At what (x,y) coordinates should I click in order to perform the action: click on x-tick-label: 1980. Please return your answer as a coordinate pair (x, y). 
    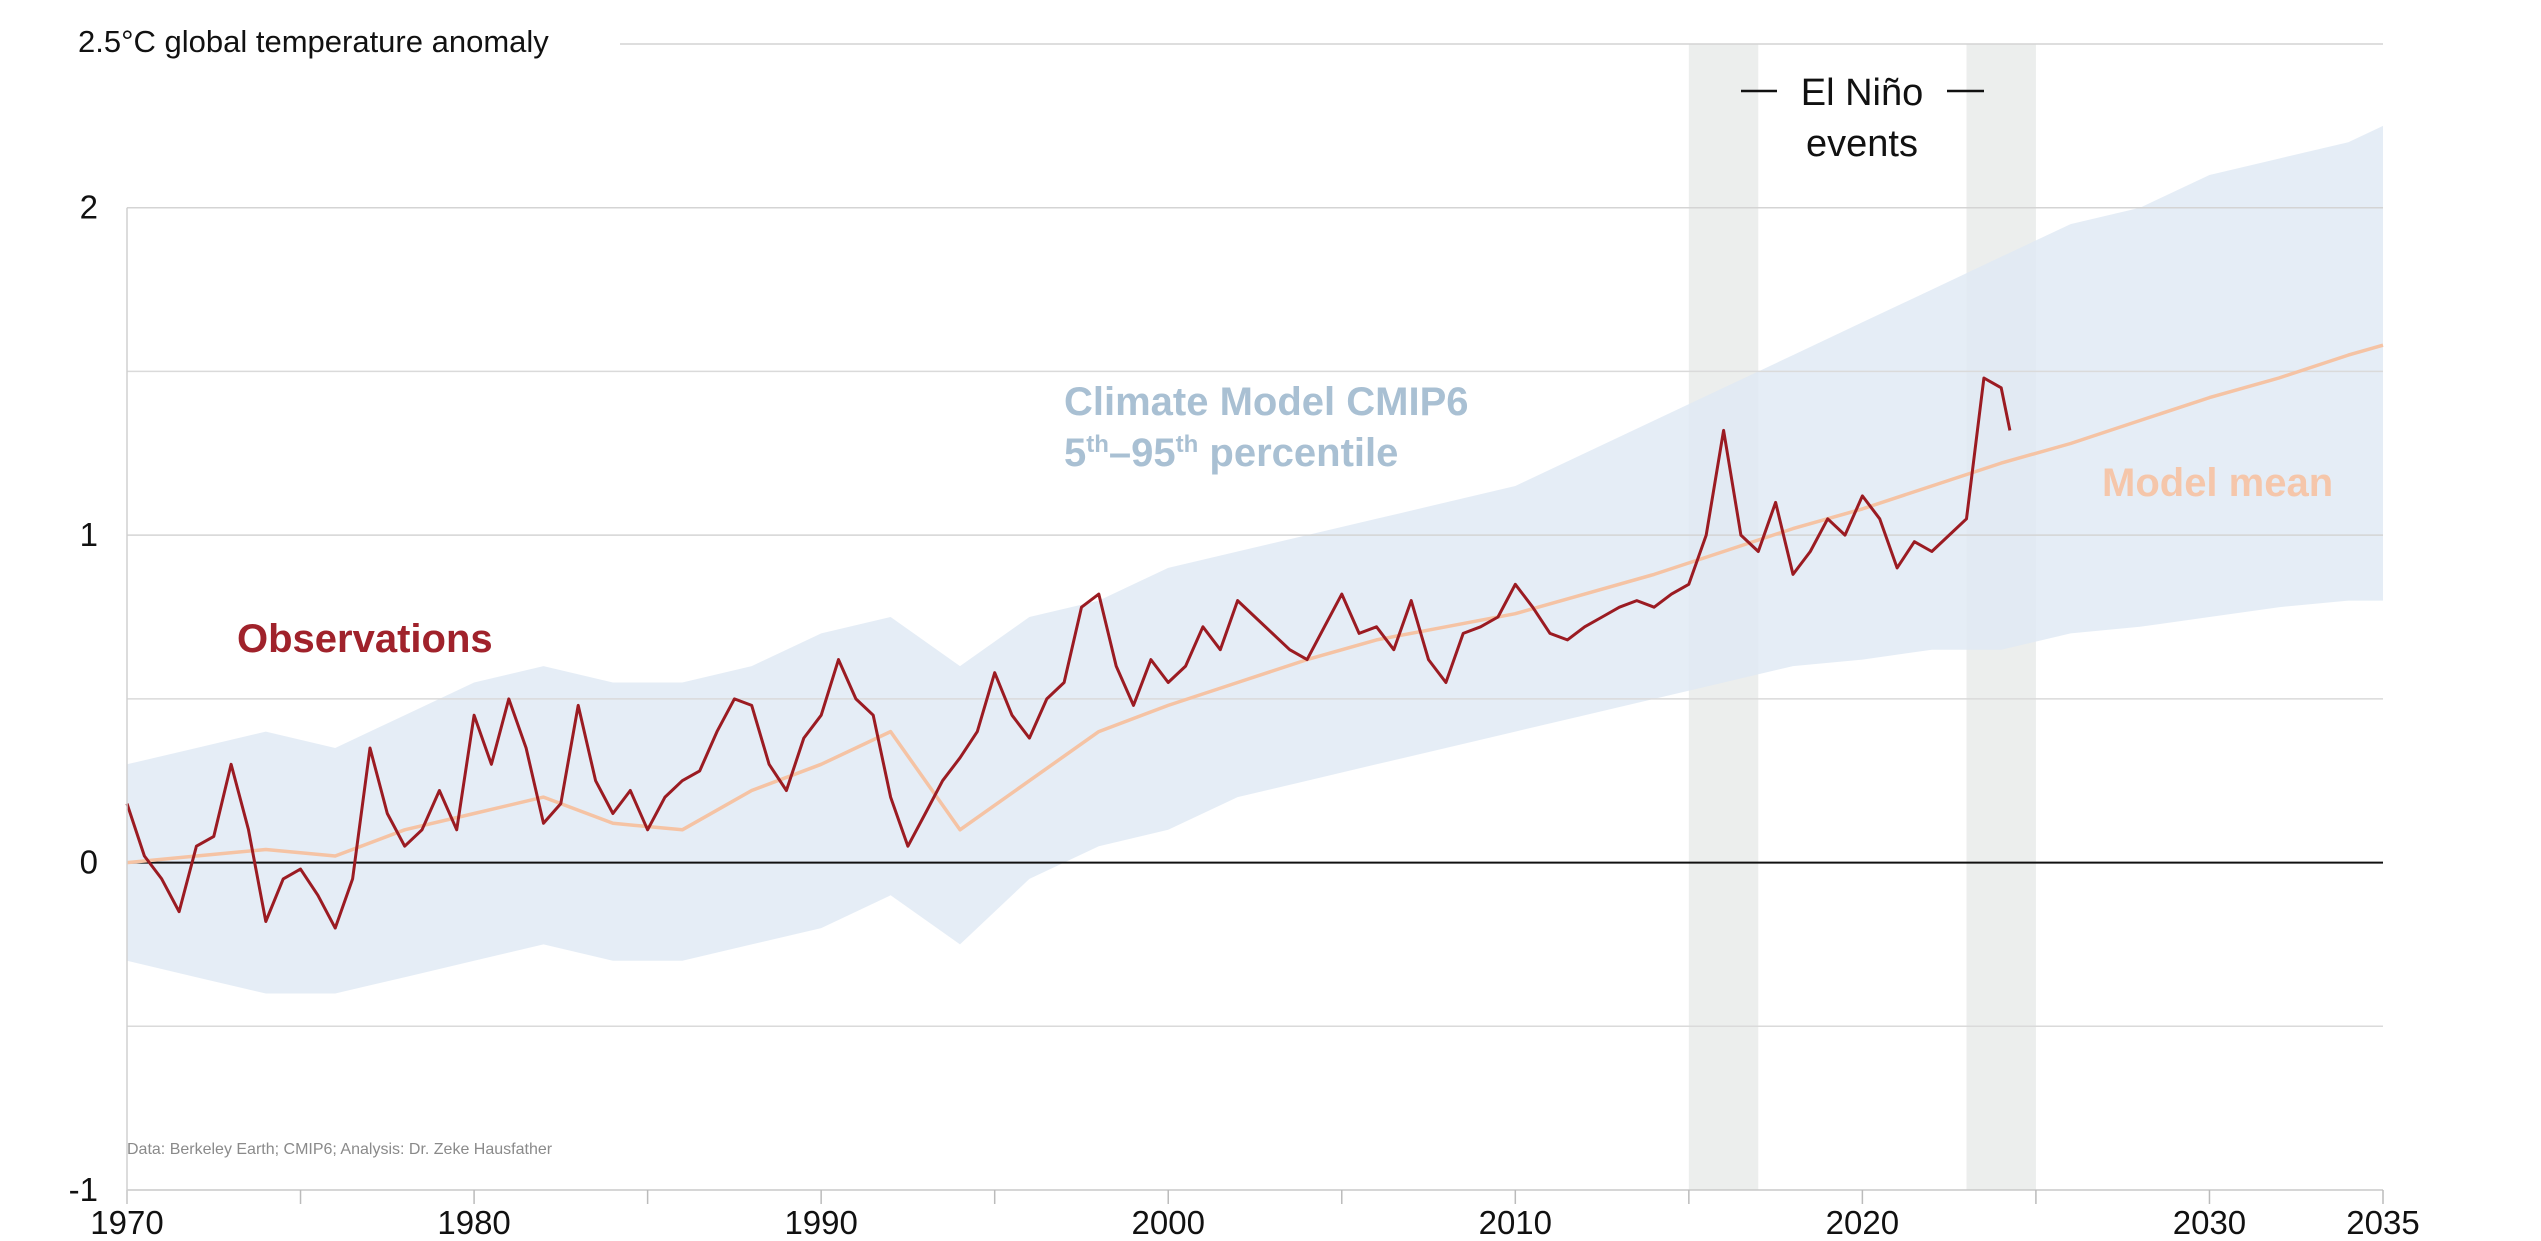
    Looking at the image, I should click on (473, 1222).